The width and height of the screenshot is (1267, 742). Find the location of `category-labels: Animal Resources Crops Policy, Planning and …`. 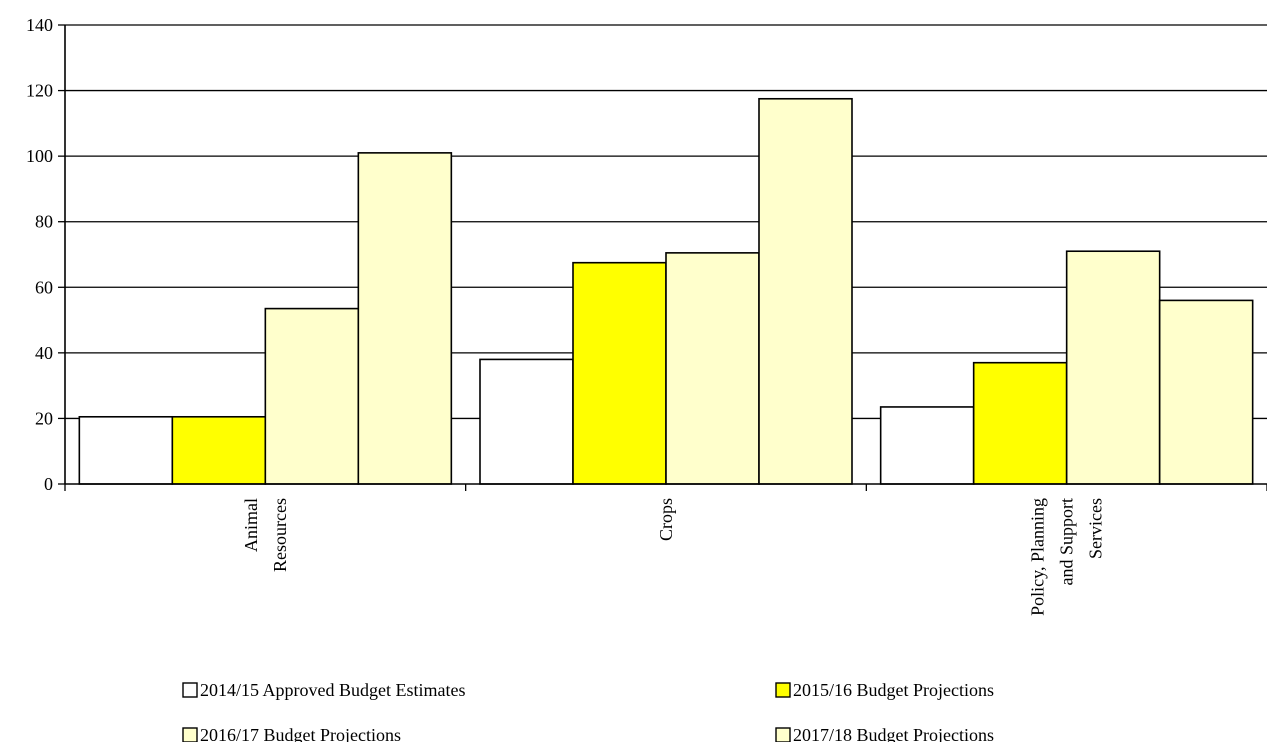

category-labels: Animal Resources Crops Policy, Planning and … is located at coordinates (673, 557).